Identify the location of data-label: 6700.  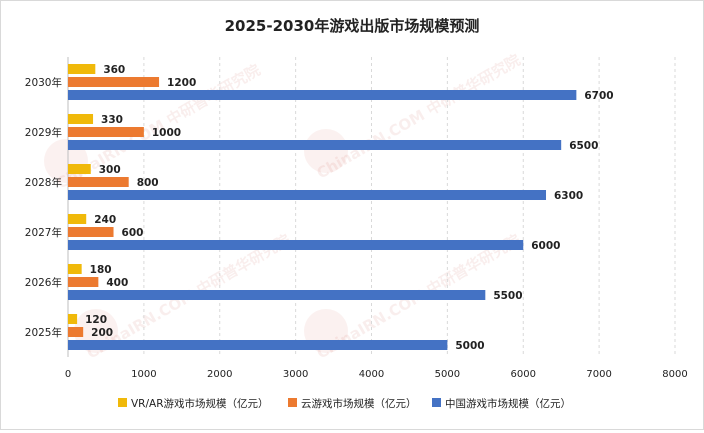
(598, 96).